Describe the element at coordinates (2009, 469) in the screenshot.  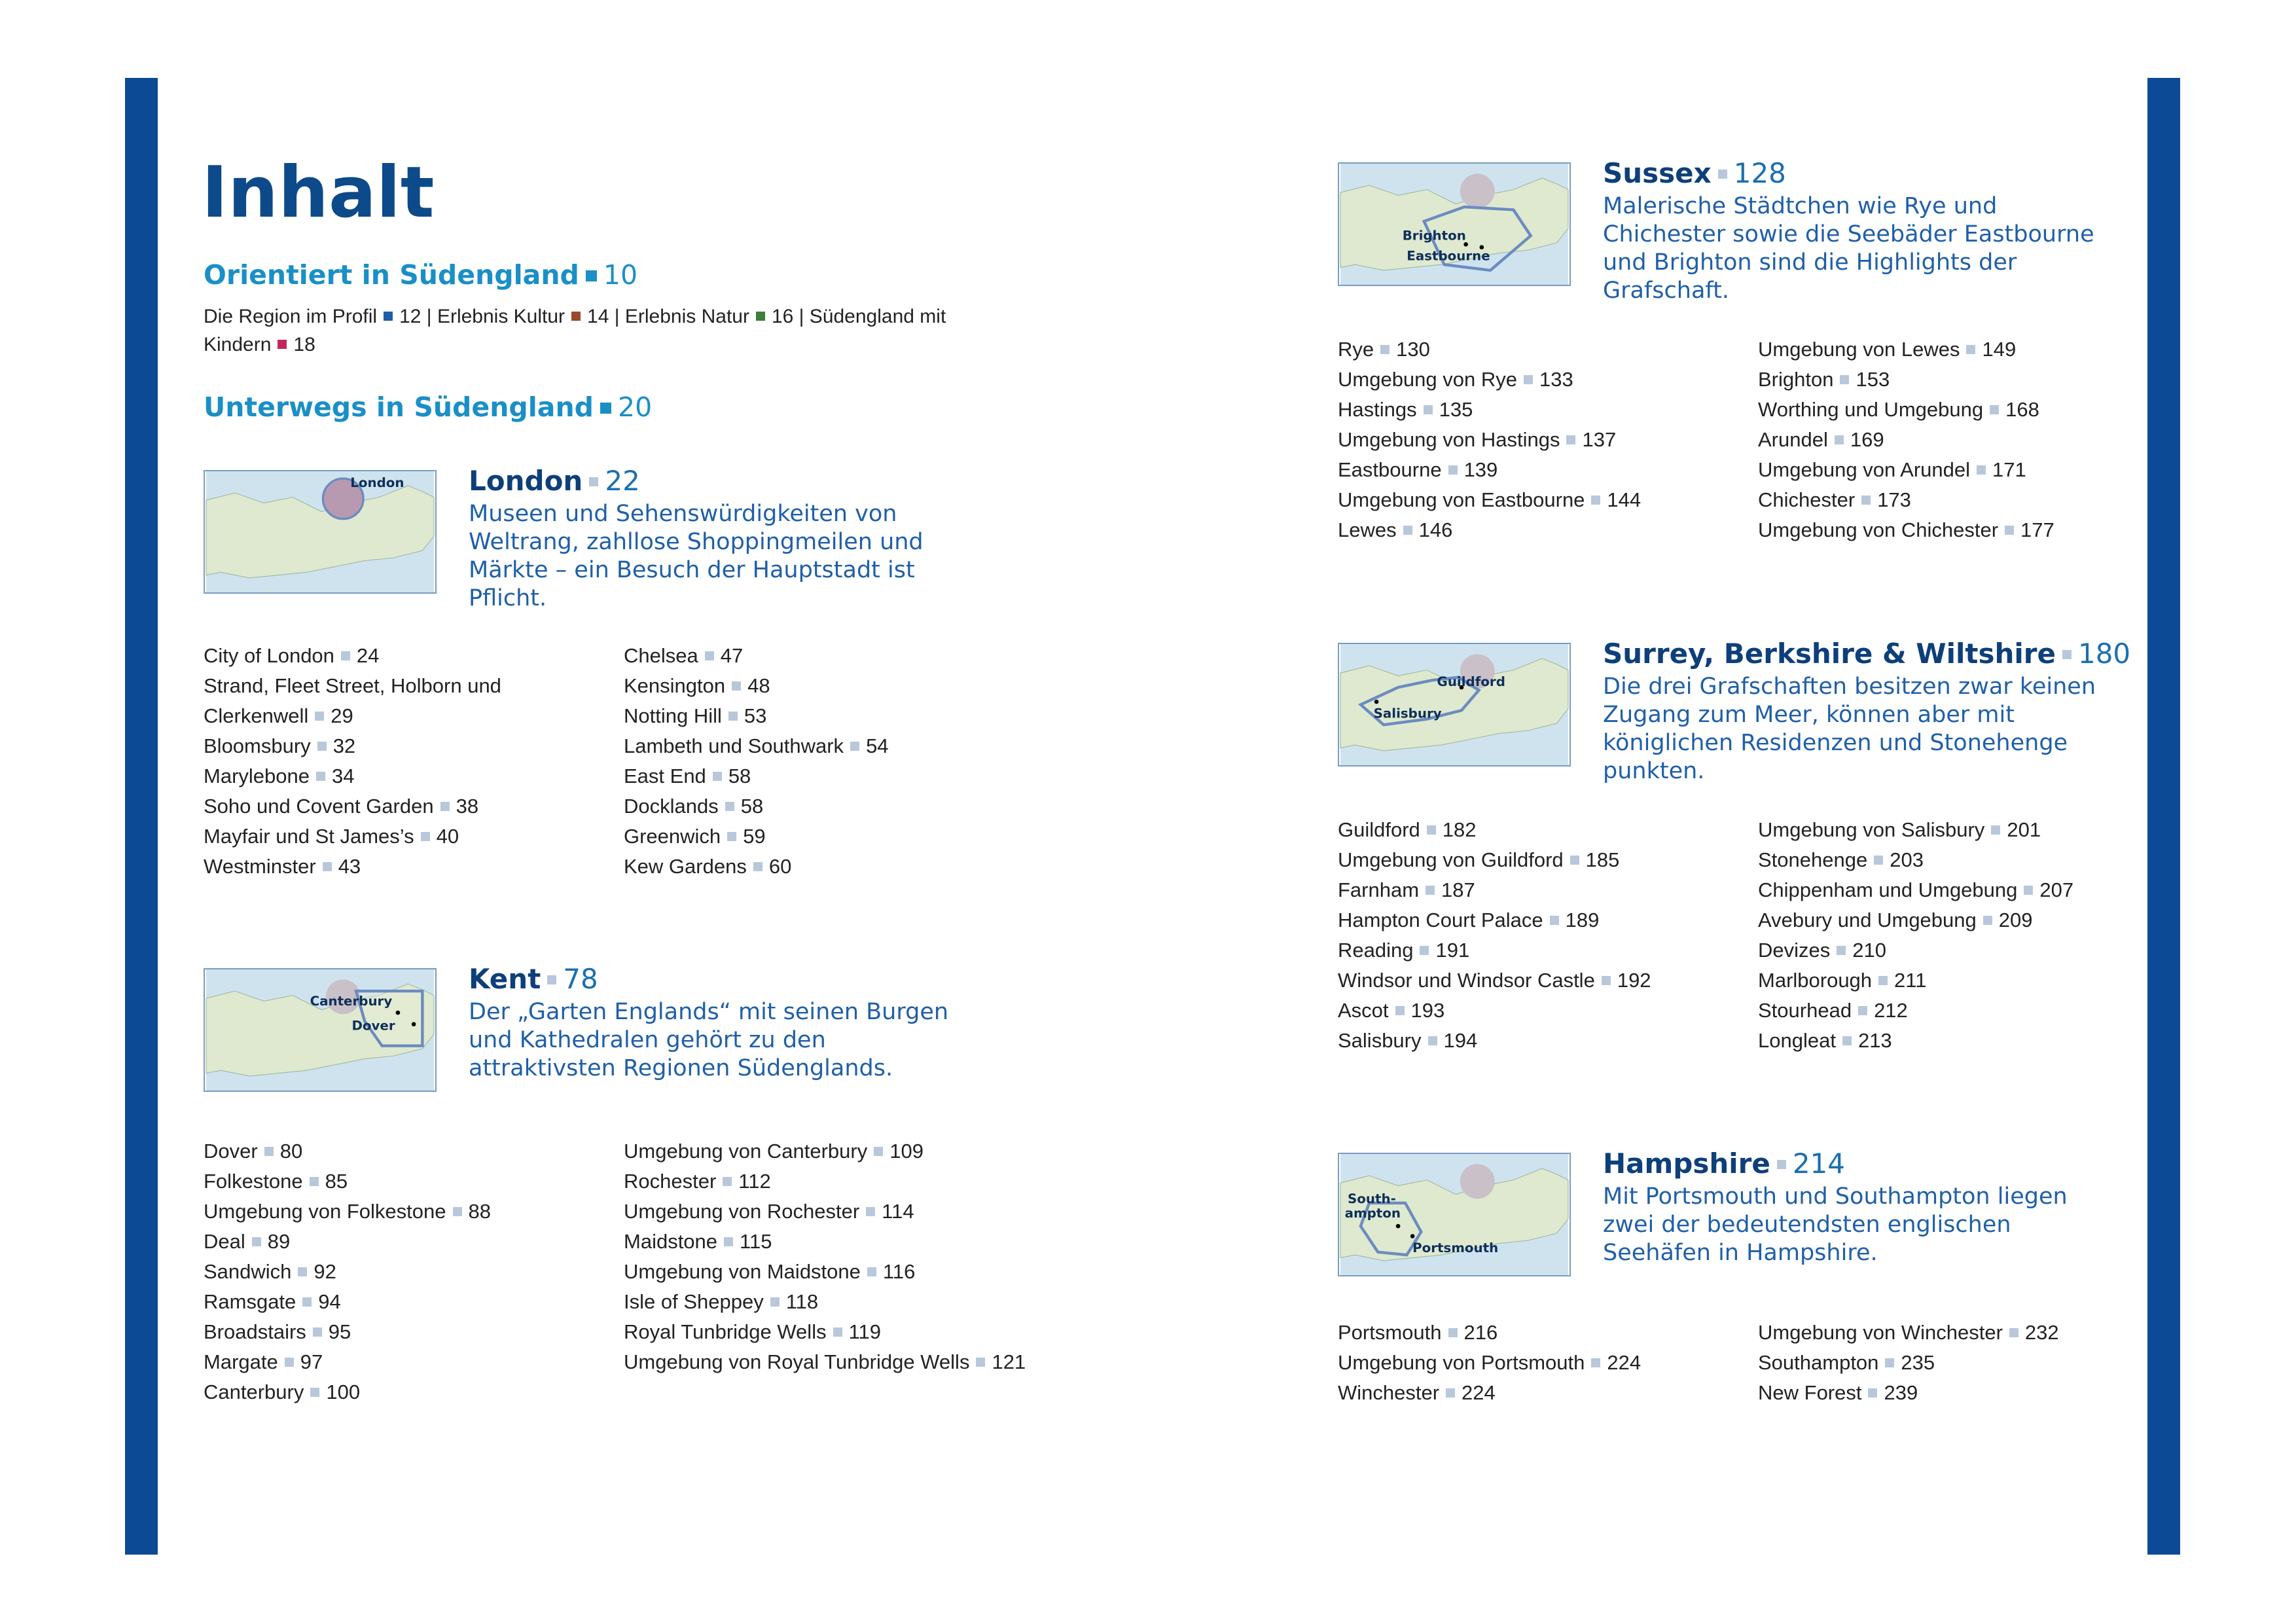
I see `entry-page: 171` at that location.